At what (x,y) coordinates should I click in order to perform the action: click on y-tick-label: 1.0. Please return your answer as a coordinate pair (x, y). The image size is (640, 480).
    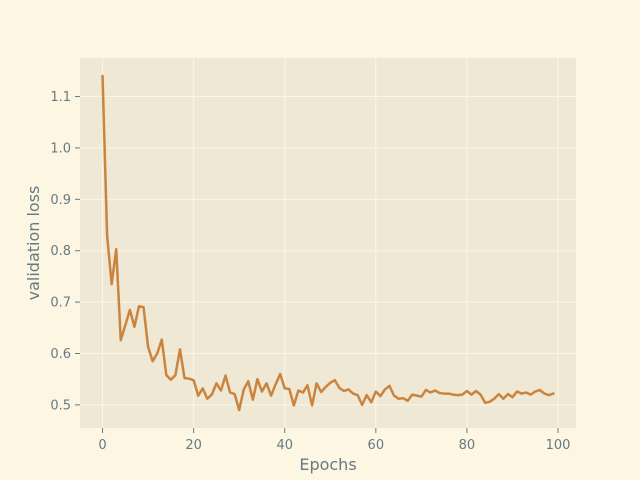
    Looking at the image, I should click on (60, 148).